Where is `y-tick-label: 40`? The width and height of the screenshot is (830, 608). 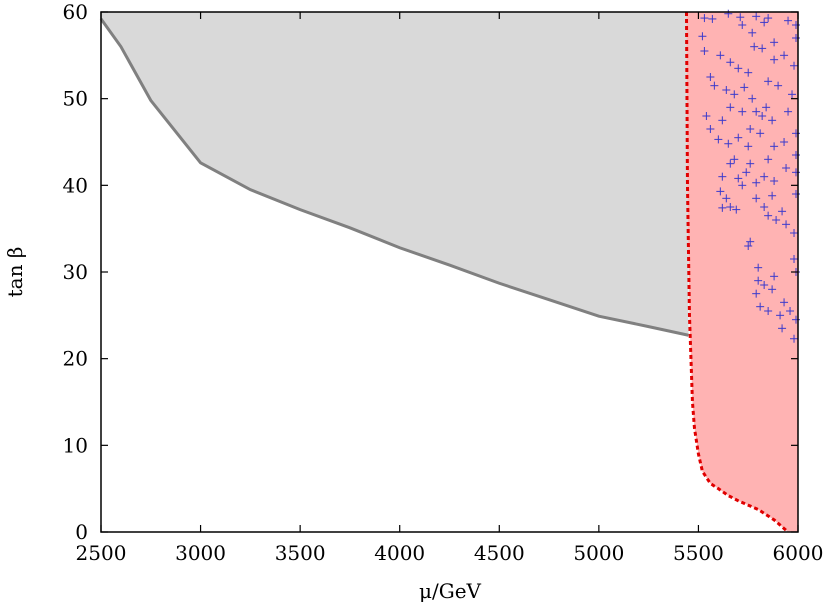 y-tick-label: 40 is located at coordinates (75, 185).